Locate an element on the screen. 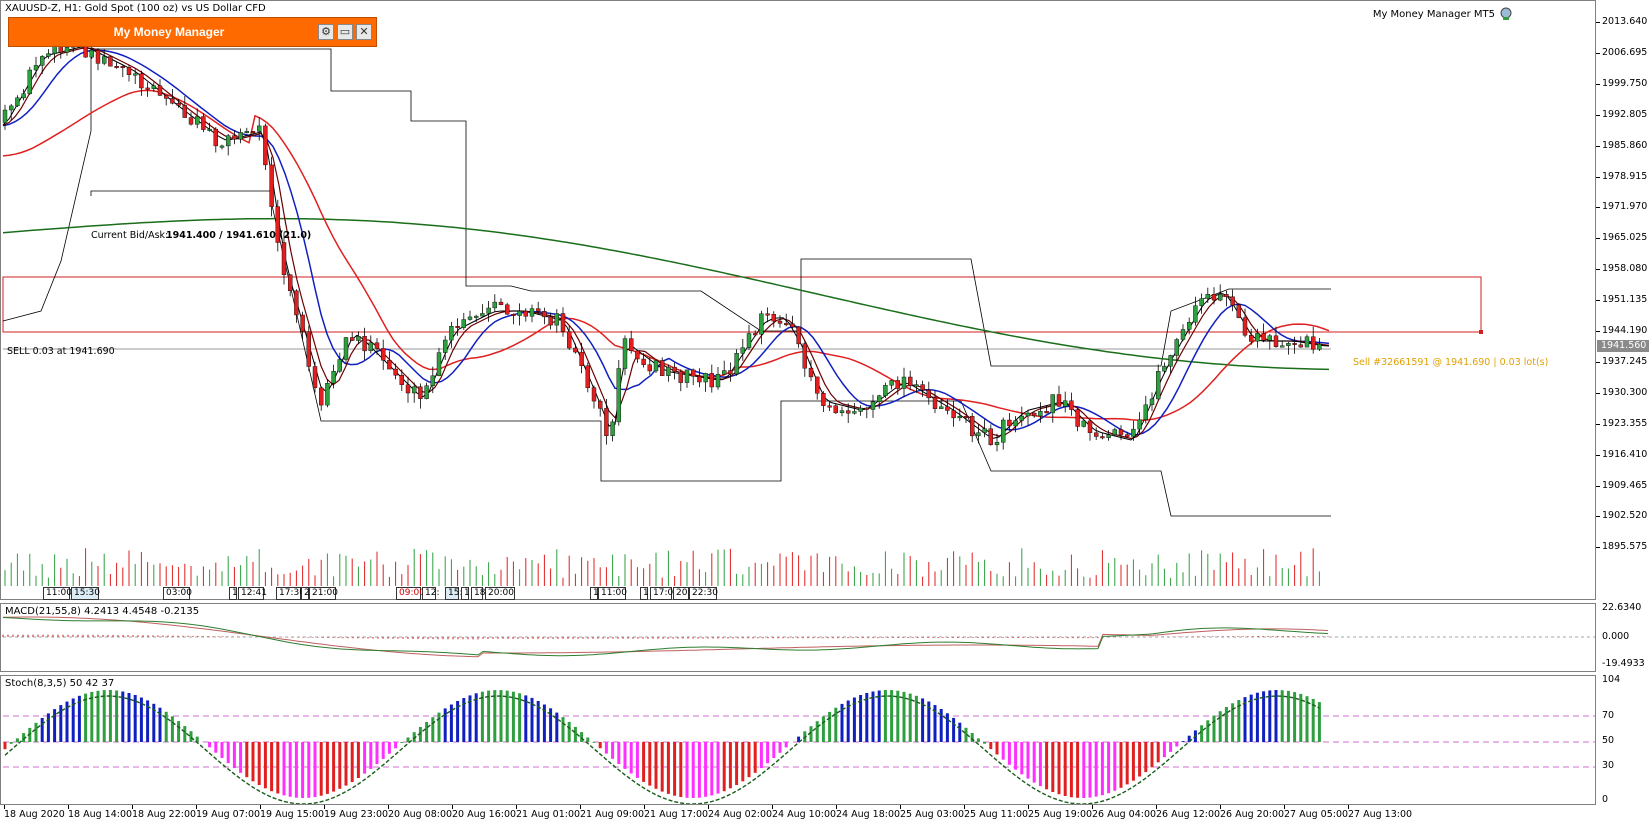 This screenshot has width=1650, height=825. ea-label: My Money Manager MT5 is located at coordinates (1433, 14).